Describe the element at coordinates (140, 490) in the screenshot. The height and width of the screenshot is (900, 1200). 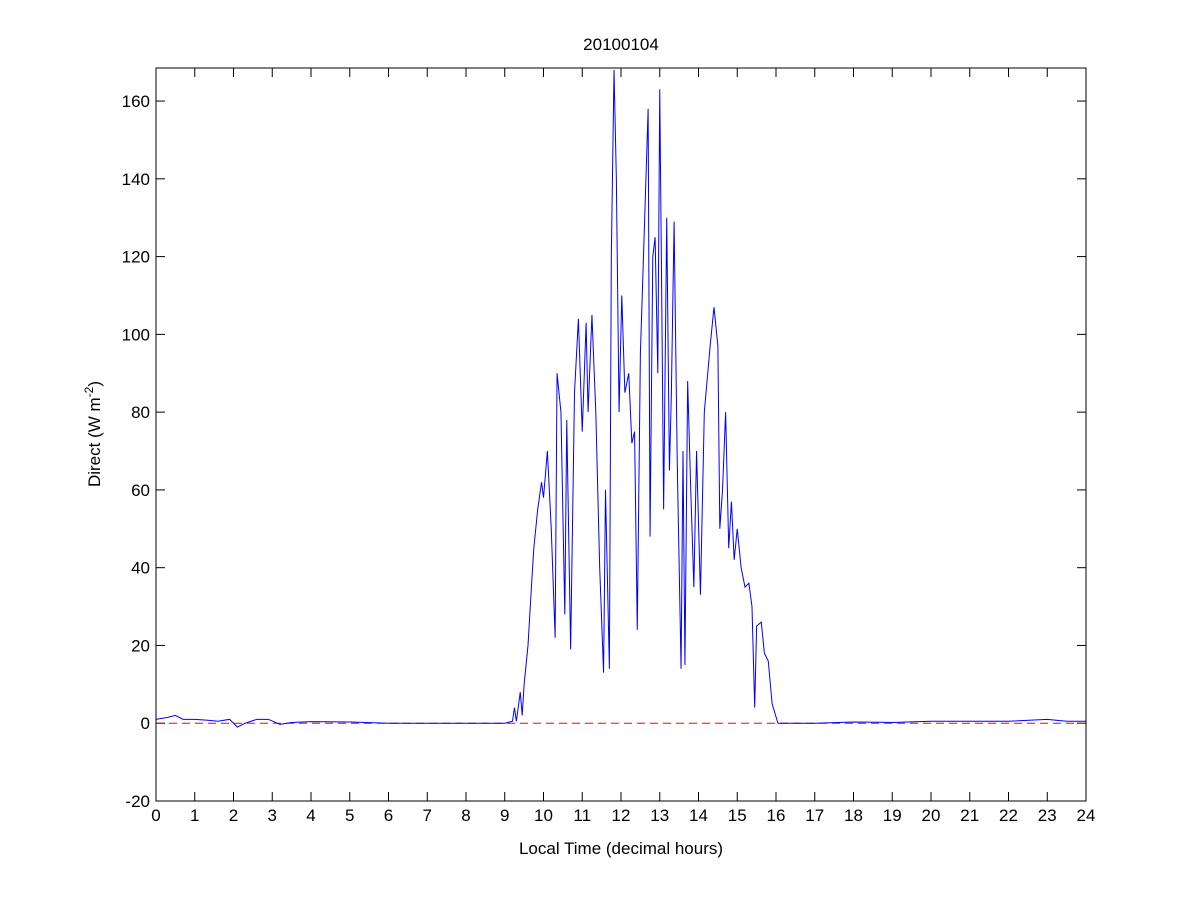
I see `y-tick-label: 60` at that location.